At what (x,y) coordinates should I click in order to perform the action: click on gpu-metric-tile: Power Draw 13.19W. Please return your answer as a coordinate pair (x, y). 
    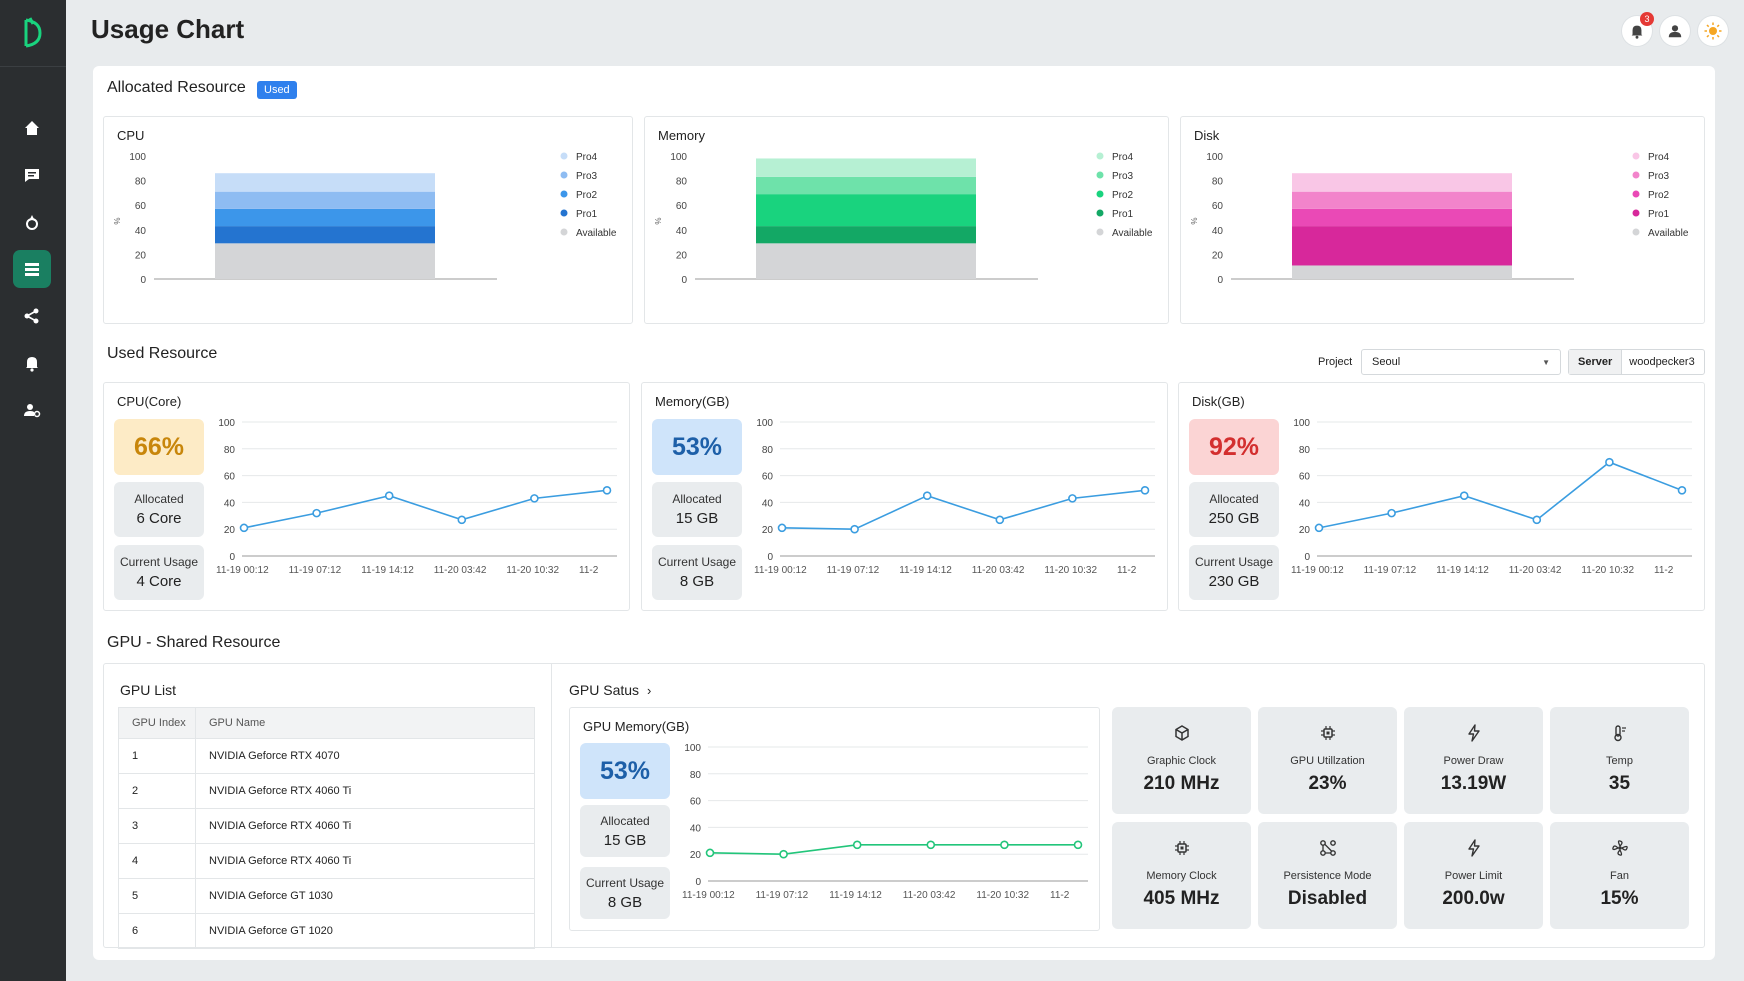
    Looking at the image, I should click on (1473, 760).